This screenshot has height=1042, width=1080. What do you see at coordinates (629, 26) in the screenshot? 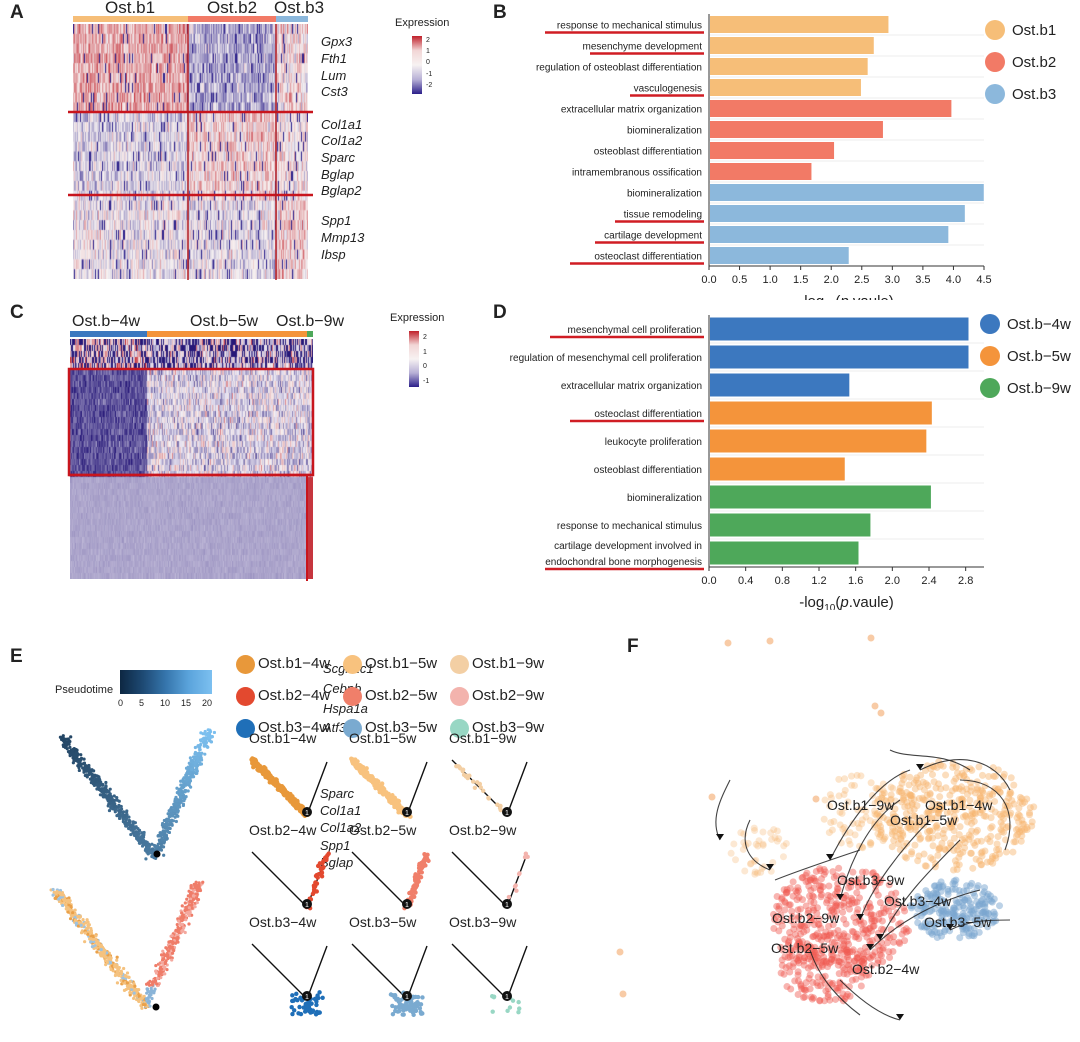
I see `category-label: response to mechanical stimulus` at bounding box center [629, 26].